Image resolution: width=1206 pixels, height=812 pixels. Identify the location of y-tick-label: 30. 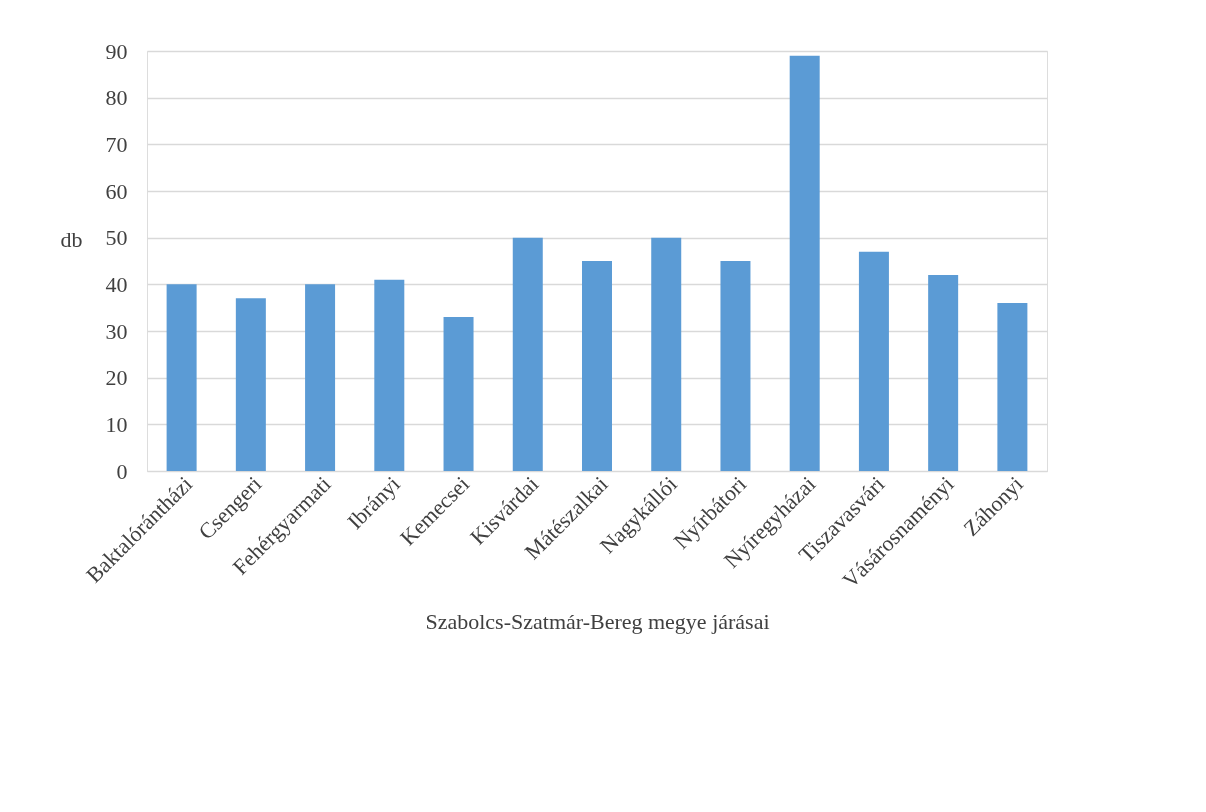
(116, 331).